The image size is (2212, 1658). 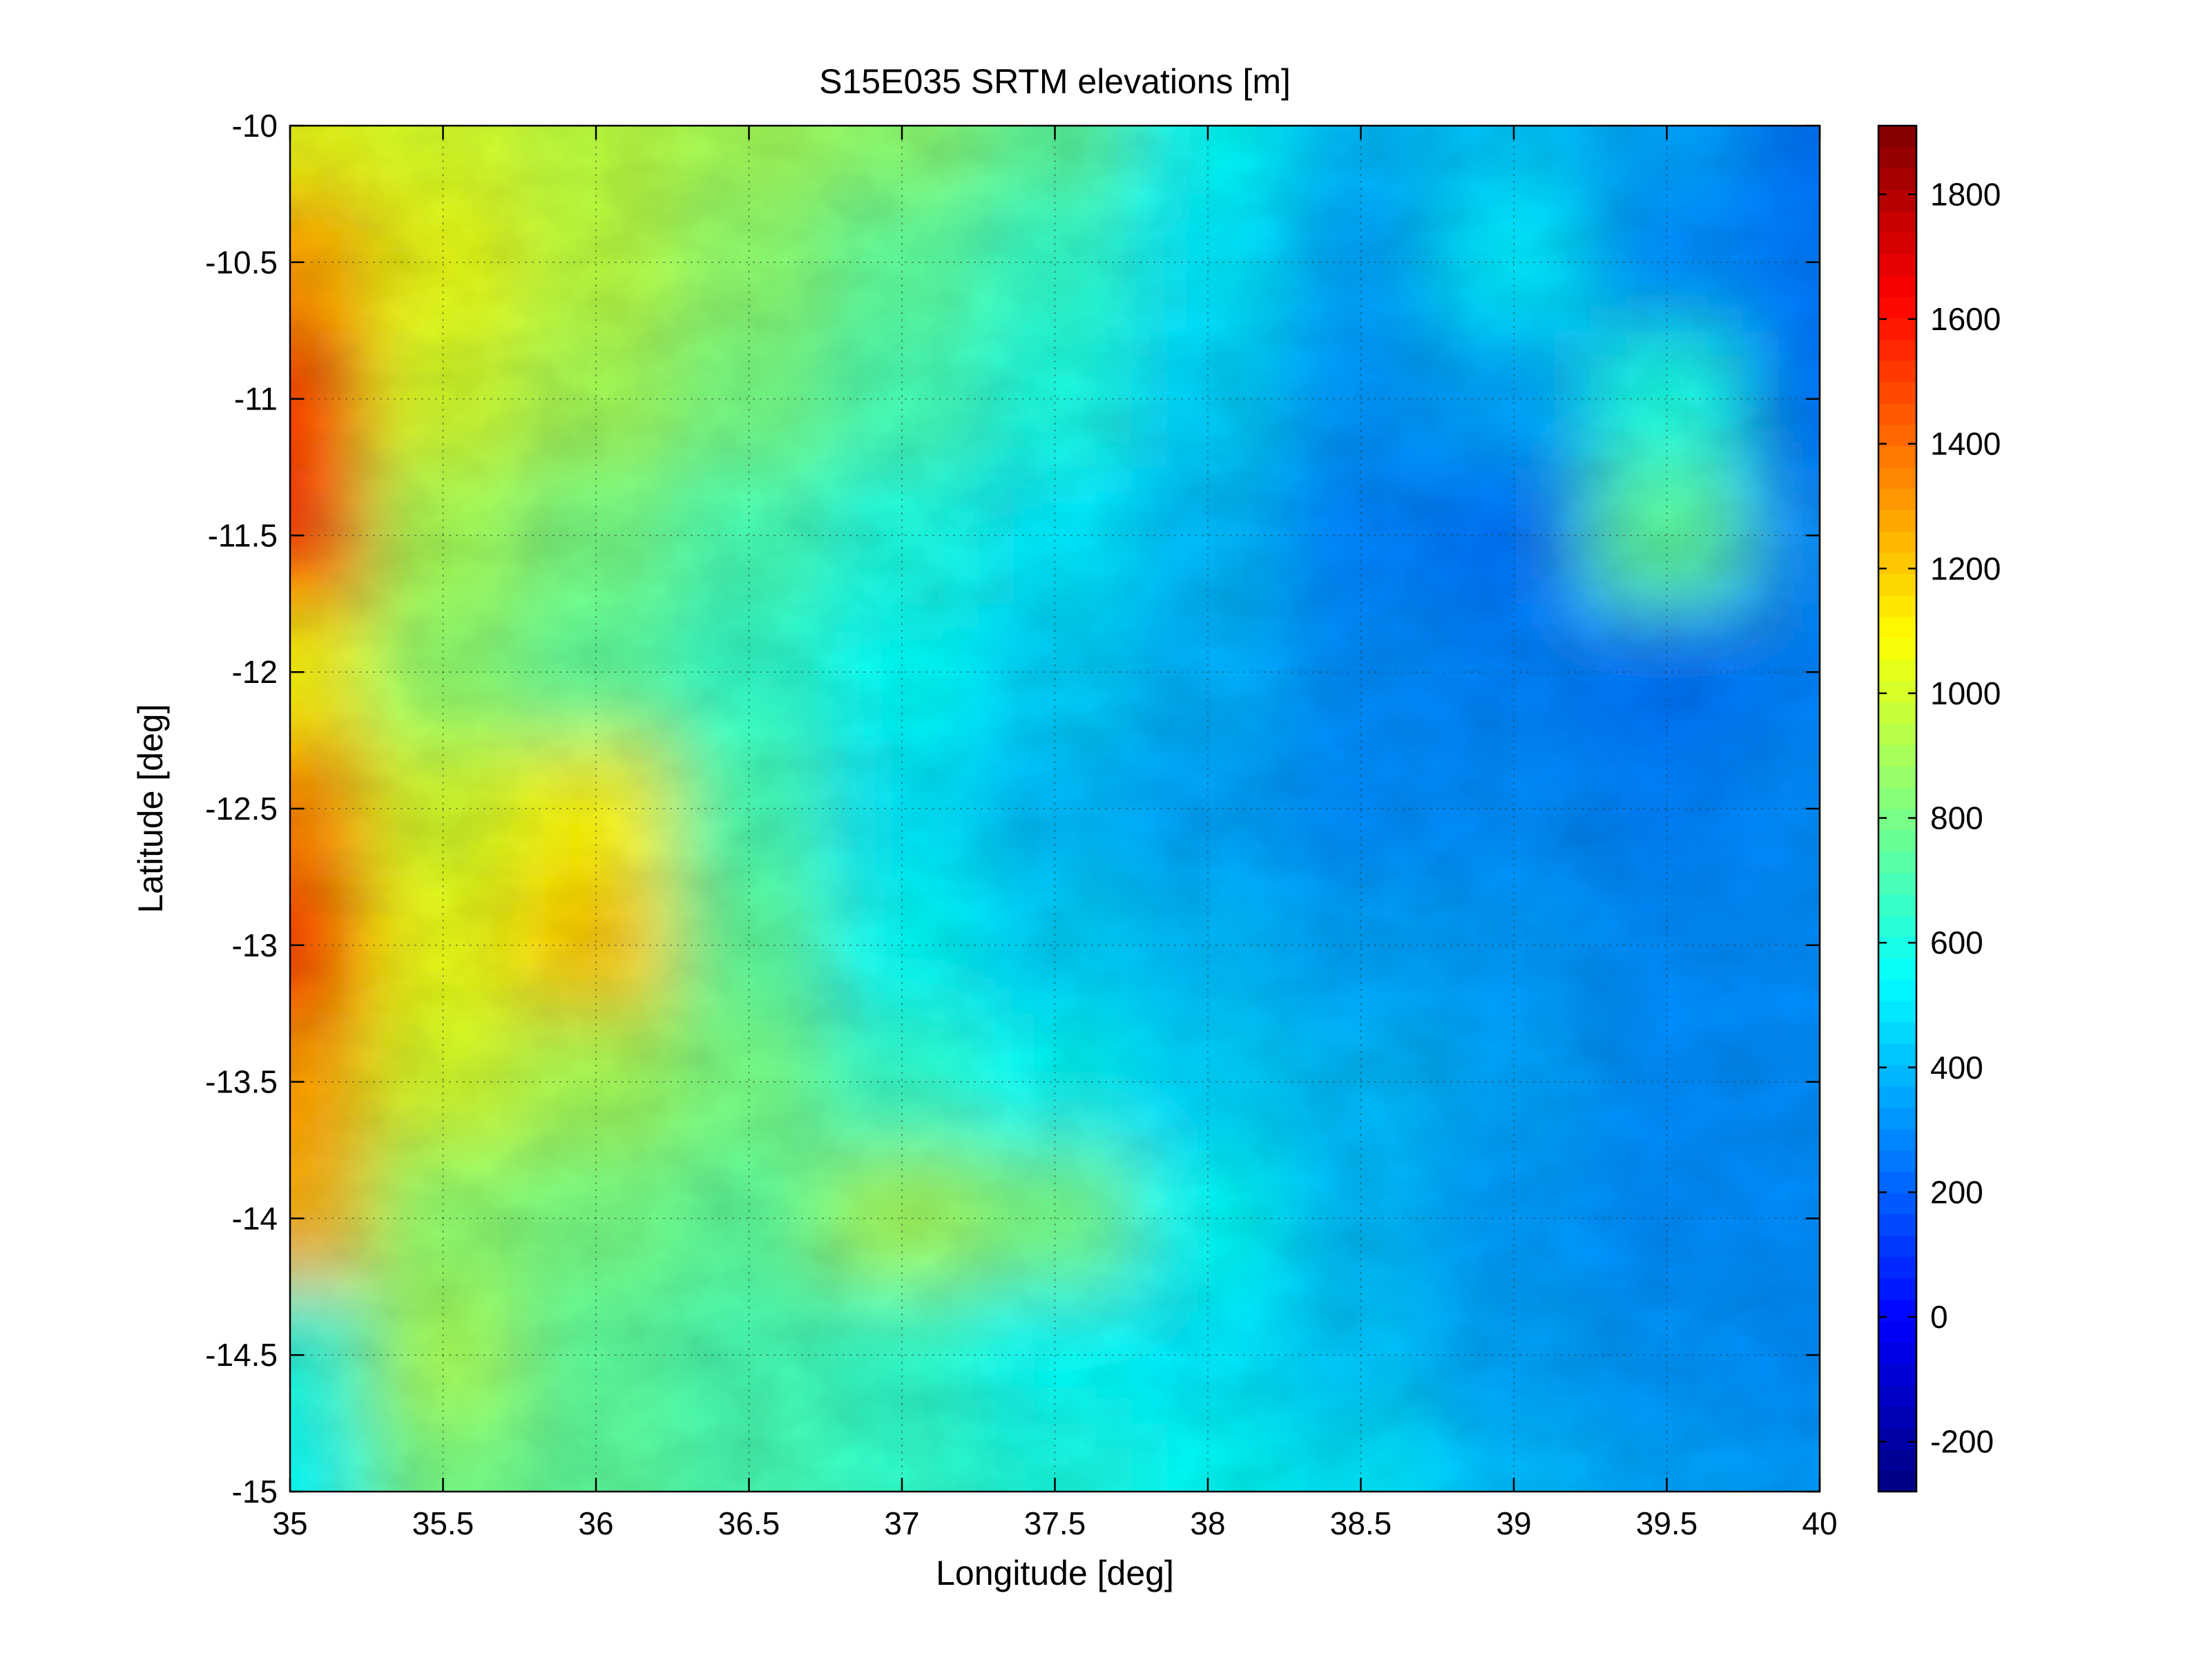 I want to click on y-tick-label: -13.5, so click(x=241, y=1082).